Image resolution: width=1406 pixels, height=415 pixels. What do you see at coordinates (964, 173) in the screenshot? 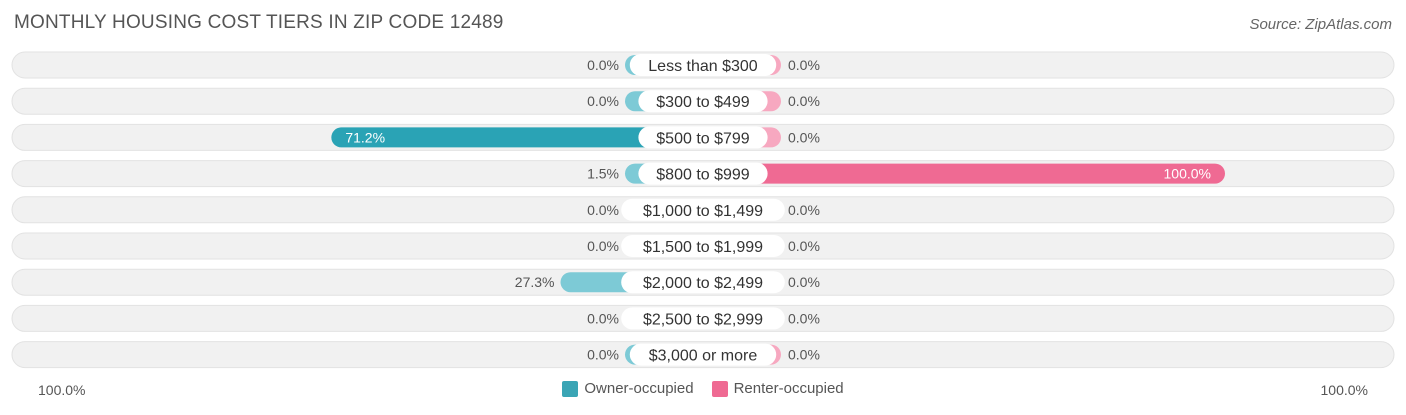
I see `row-3-renter-bar` at bounding box center [964, 173].